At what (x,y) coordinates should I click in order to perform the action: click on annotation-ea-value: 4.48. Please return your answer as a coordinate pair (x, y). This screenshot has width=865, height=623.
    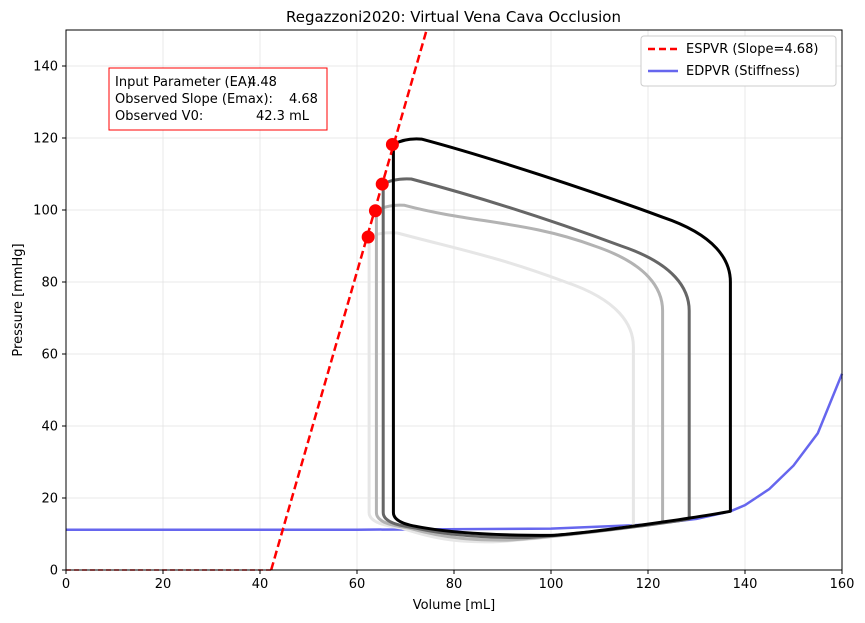
    Looking at the image, I should click on (262, 82).